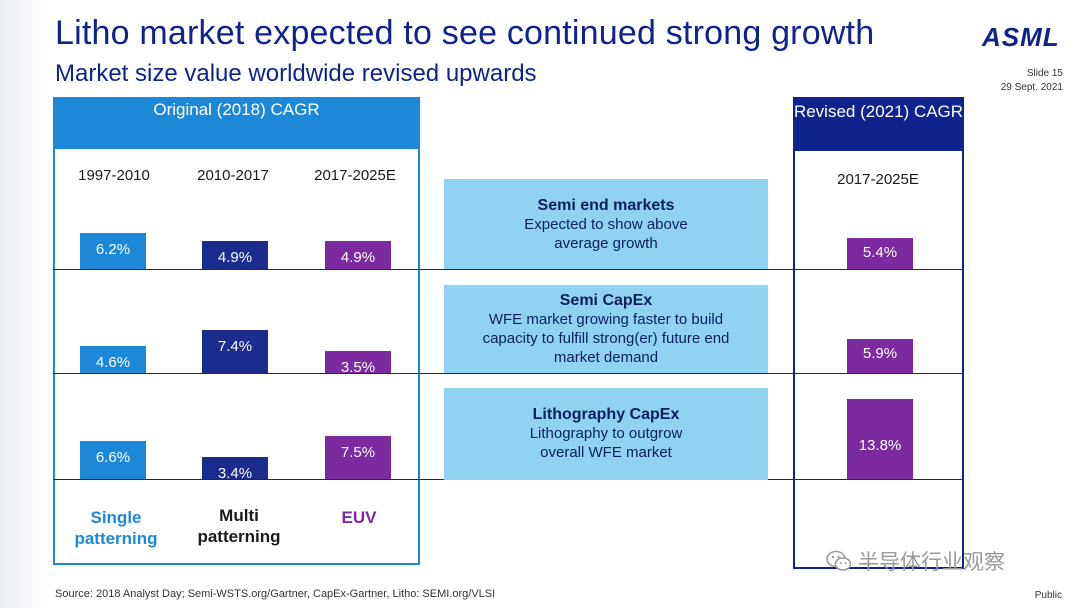  I want to click on bar-revised-row2: 5.9%, so click(880, 355).